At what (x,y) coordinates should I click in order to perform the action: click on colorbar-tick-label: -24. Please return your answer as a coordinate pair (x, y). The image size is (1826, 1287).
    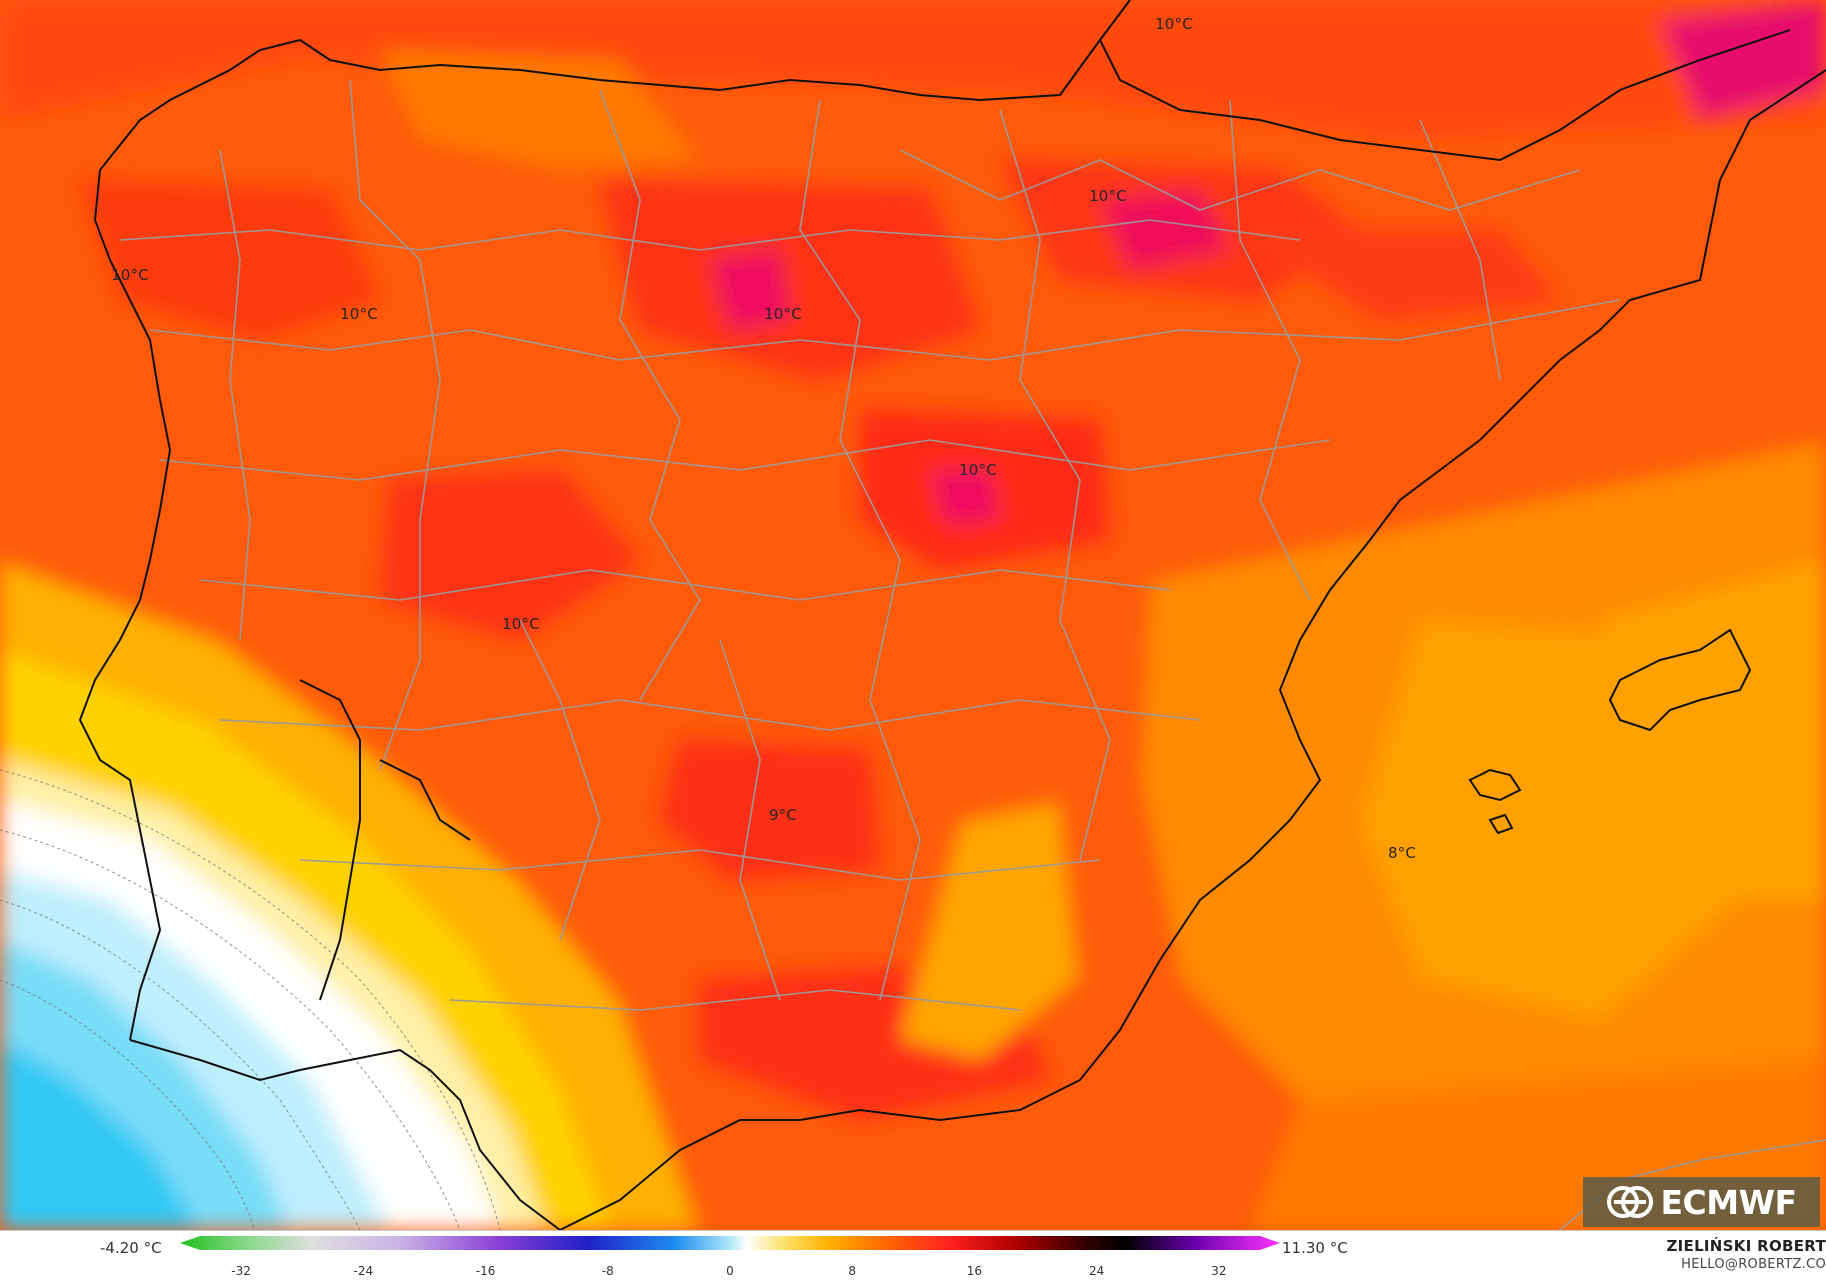
    Looking at the image, I should click on (363, 1271).